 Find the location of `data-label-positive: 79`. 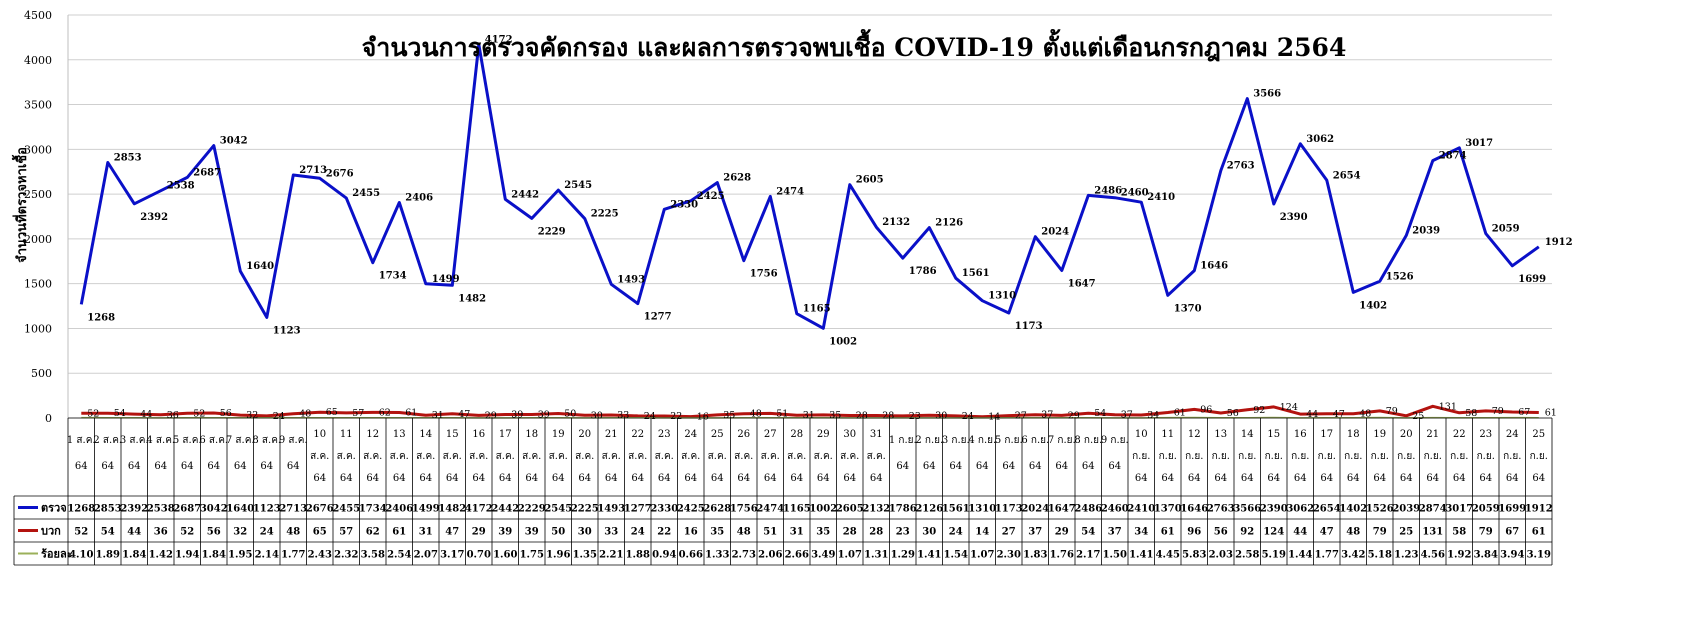

data-label-positive: 79 is located at coordinates (1498, 411).